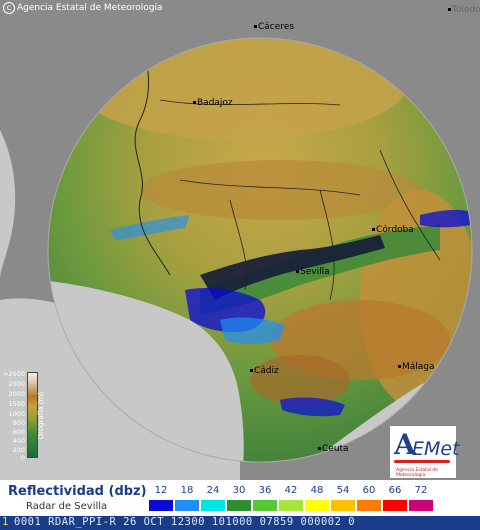 The image size is (480, 530). Describe the element at coordinates (239, 490) in the screenshot. I see `legend-level-label: 30` at that location.